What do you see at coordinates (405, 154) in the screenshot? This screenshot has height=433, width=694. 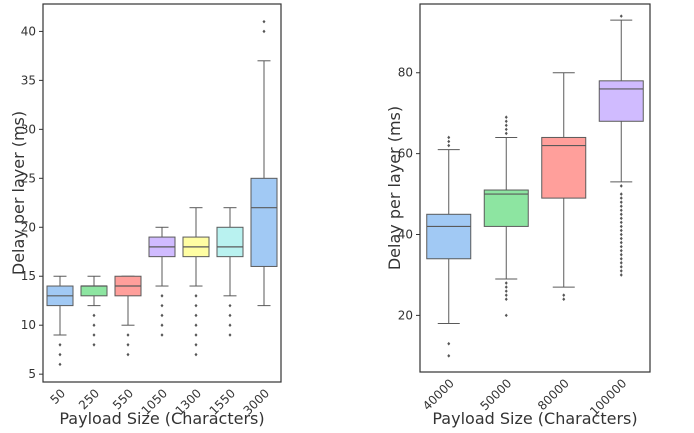 I see `right-y-tick-label: 60` at bounding box center [405, 154].